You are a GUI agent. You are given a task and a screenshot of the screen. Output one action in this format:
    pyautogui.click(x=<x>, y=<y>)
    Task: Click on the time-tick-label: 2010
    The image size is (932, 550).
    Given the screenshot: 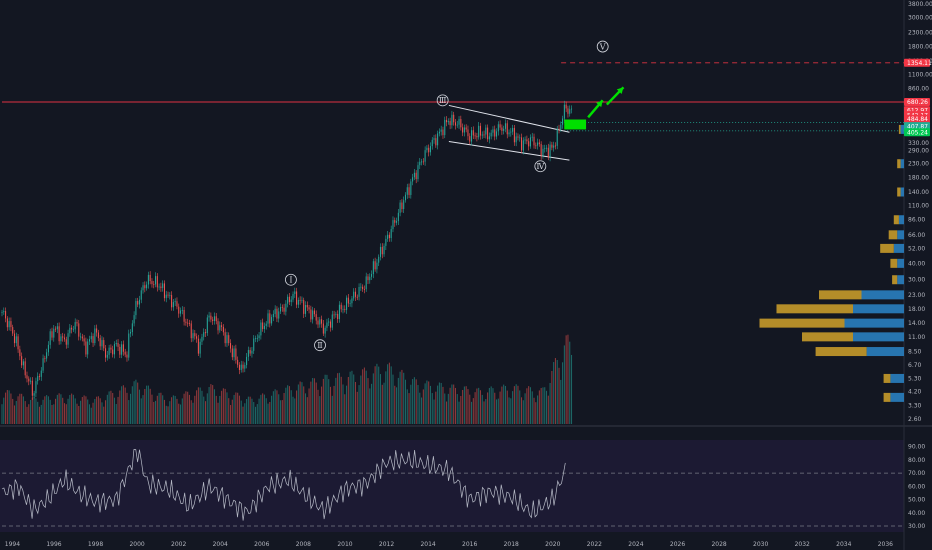 What is the action you would take?
    pyautogui.click(x=344, y=544)
    